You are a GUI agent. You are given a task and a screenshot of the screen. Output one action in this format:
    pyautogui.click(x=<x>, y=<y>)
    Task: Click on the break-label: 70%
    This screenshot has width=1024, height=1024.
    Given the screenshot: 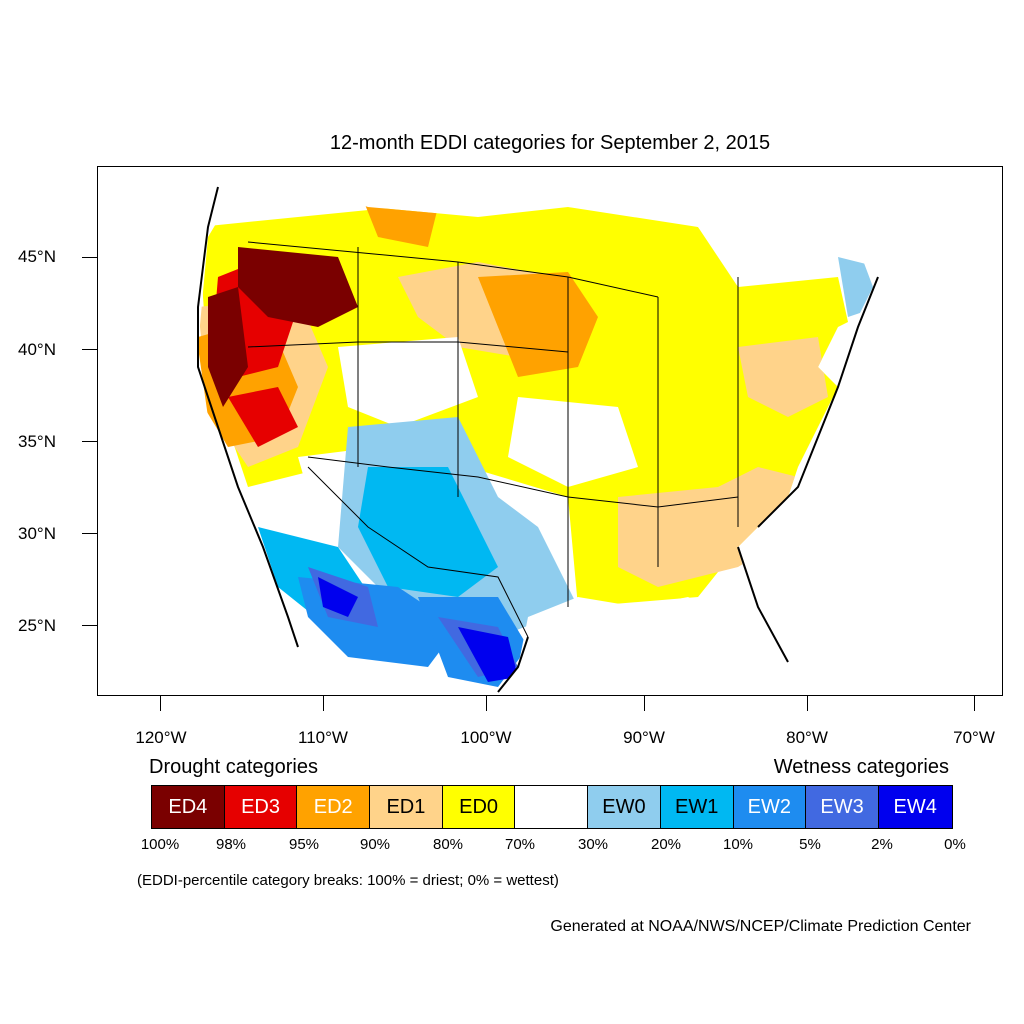 What is the action you would take?
    pyautogui.click(x=520, y=844)
    